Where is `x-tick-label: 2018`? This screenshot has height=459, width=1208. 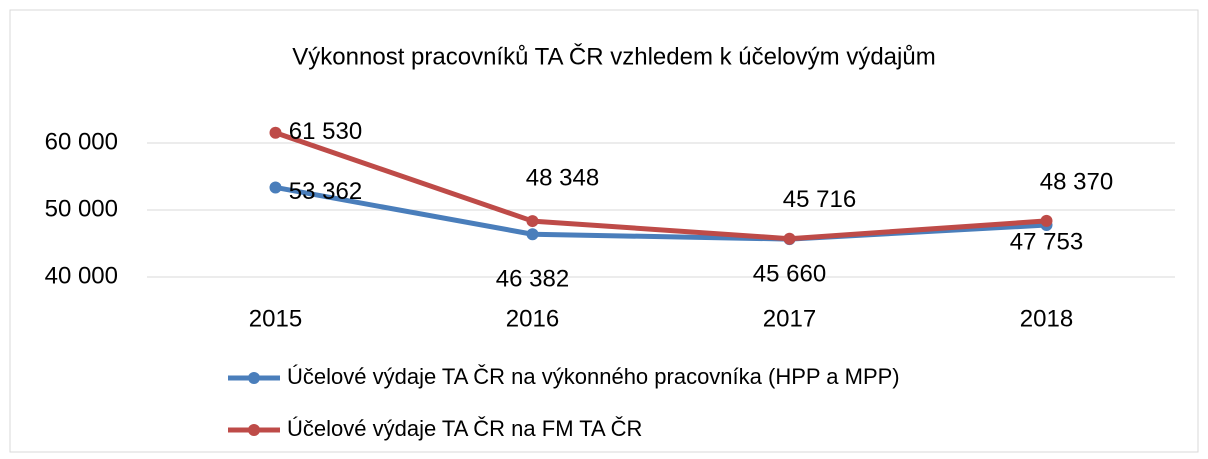 x-tick-label: 2018 is located at coordinates (1046, 318).